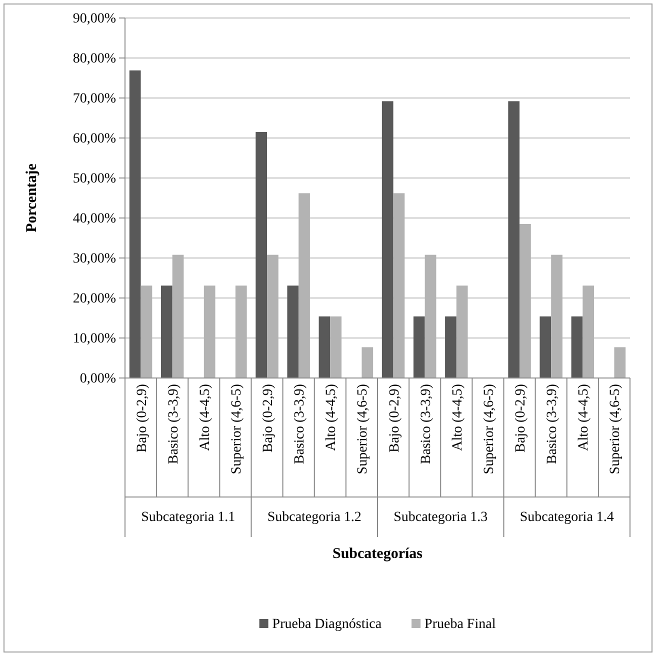 This screenshot has width=656, height=656. Describe the element at coordinates (94, 298) in the screenshot. I see `y-tick-label: 20,00%` at that location.